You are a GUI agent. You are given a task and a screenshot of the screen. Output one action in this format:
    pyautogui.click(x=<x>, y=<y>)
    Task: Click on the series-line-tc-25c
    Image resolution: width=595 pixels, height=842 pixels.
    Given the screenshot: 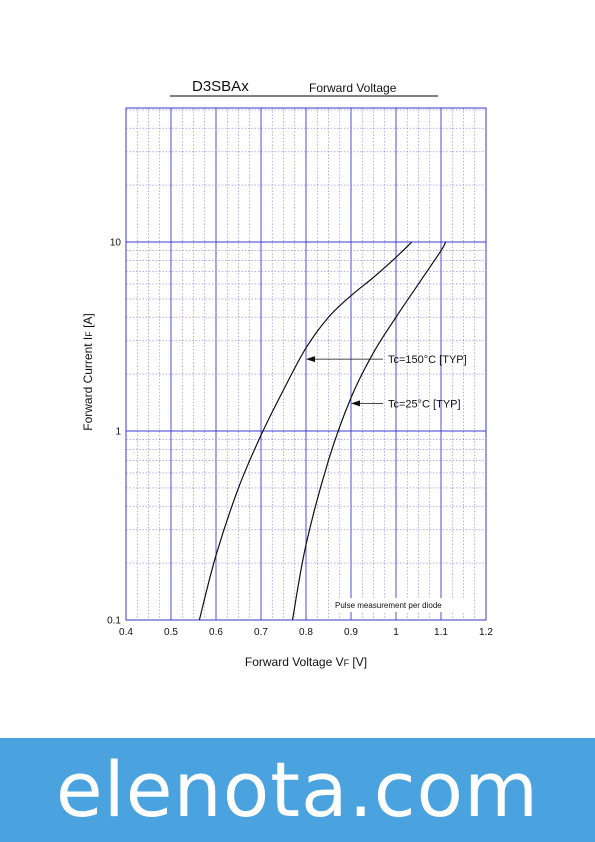 What is the action you would take?
    pyautogui.click(x=369, y=431)
    